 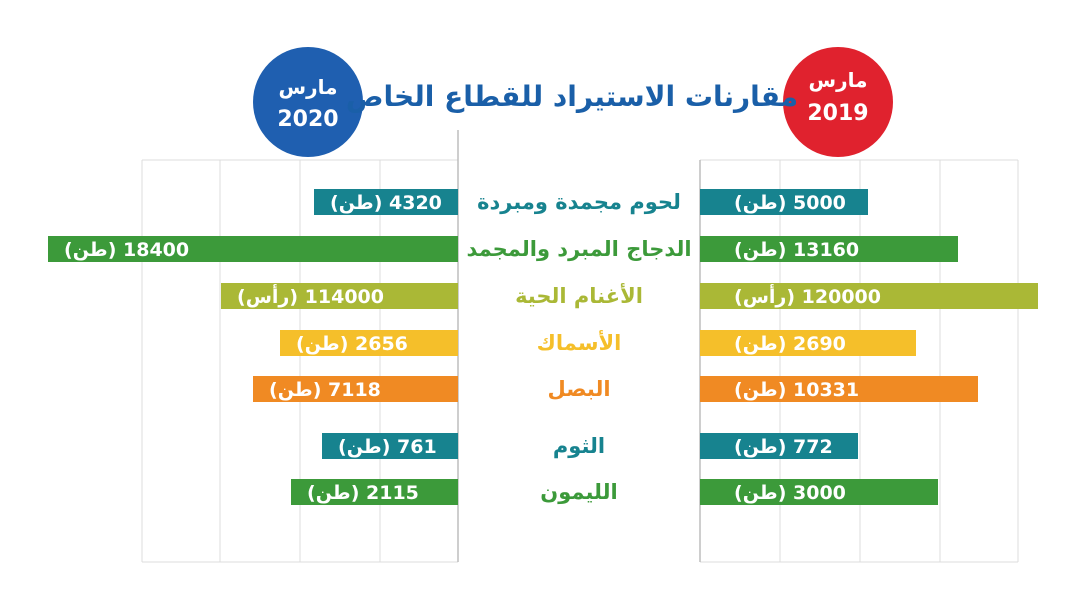 I want to click on bar-2020-label-0: (طن) 4320, so click(x=386, y=203).